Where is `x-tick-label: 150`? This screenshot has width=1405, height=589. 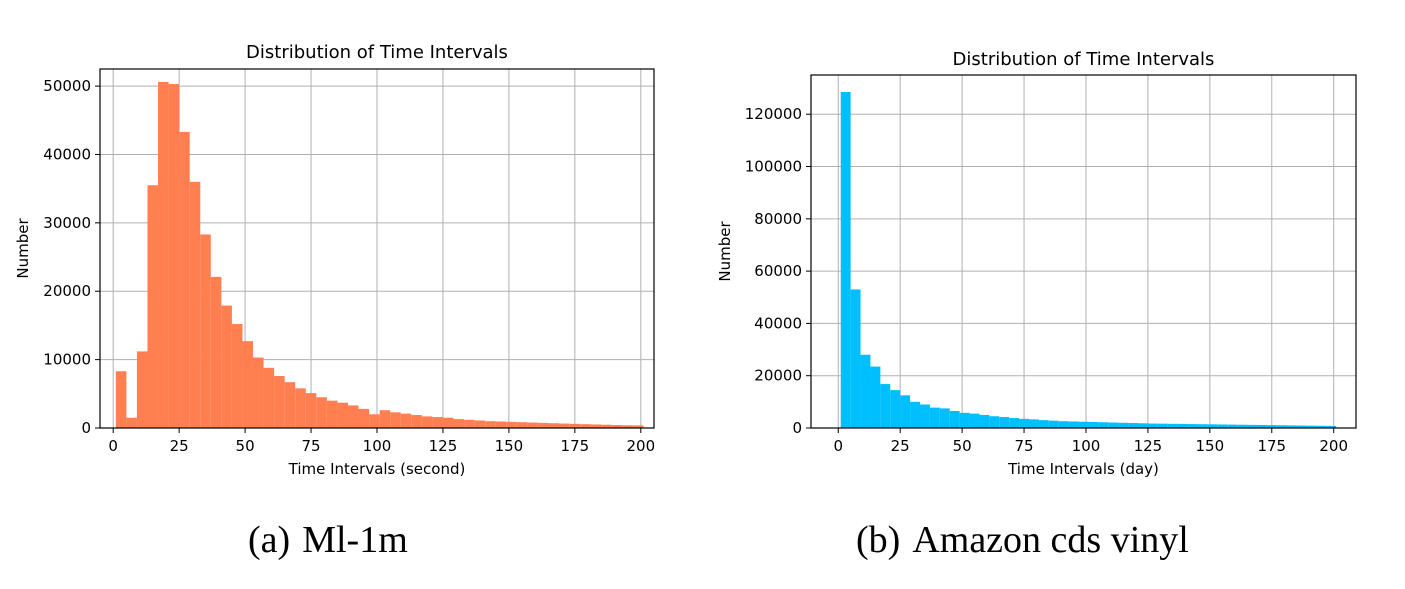
x-tick-label: 150 is located at coordinates (509, 446).